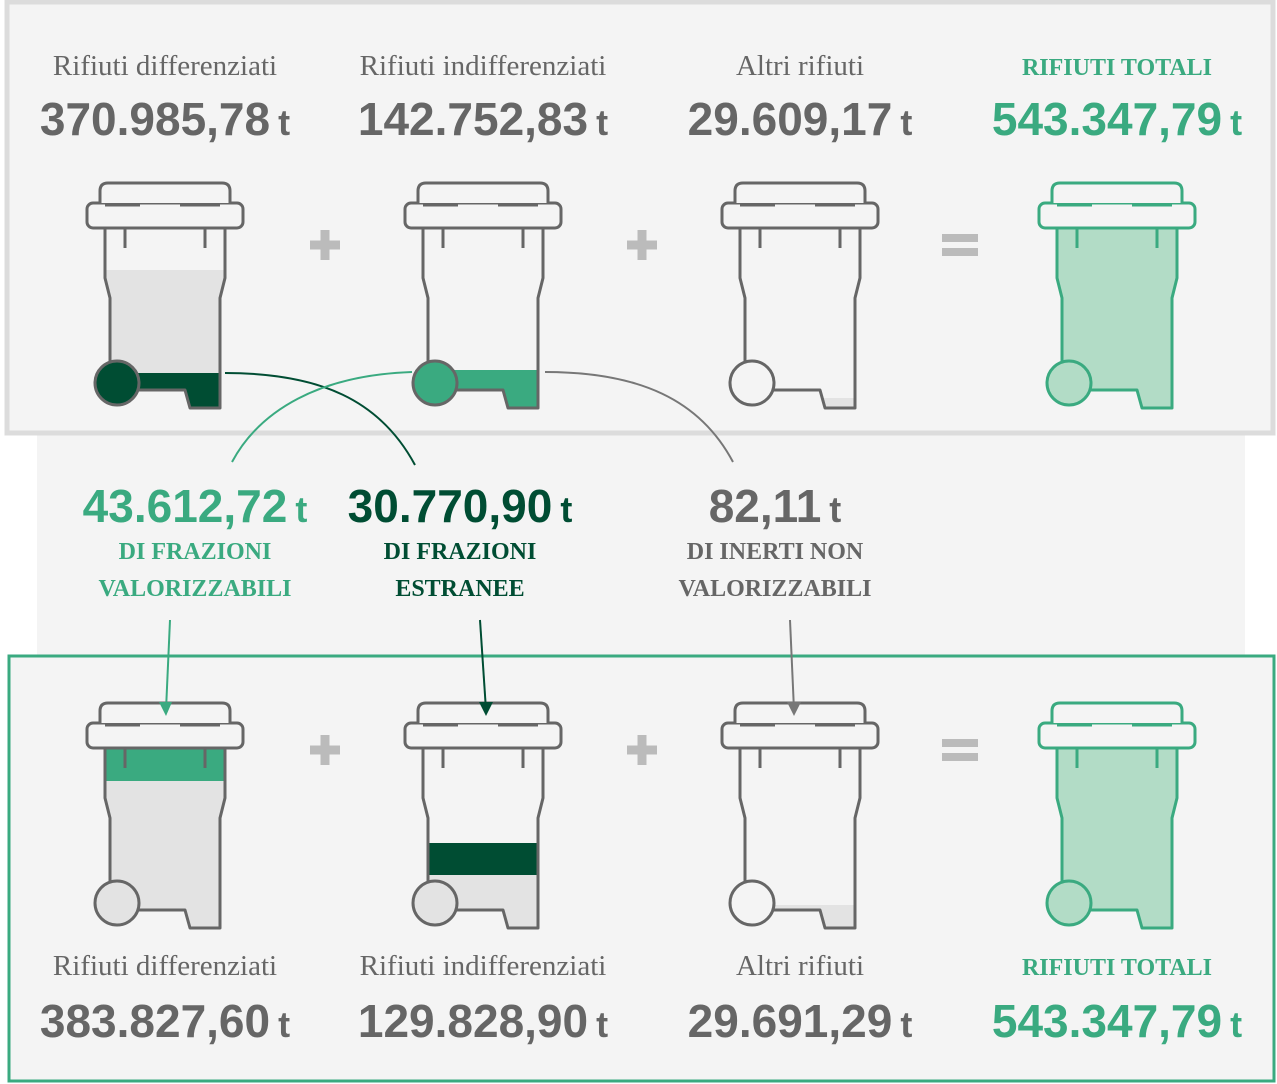 This screenshot has height=1084, width=1277. I want to click on transfer-amount: 30.770,90 t, so click(460, 506).